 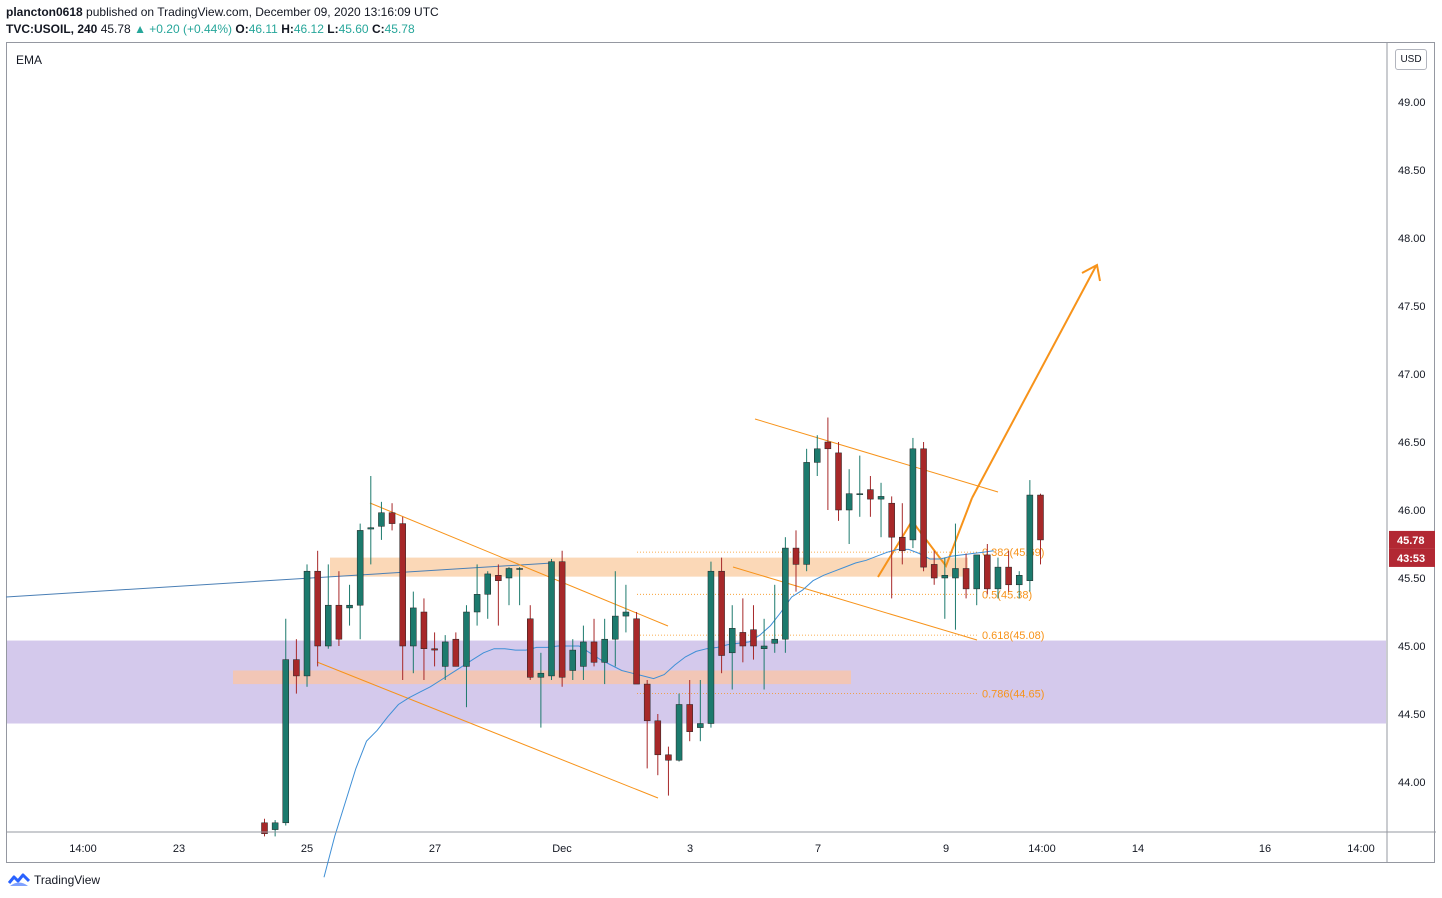 I want to click on flag-lower-line, so click(x=855, y=603).